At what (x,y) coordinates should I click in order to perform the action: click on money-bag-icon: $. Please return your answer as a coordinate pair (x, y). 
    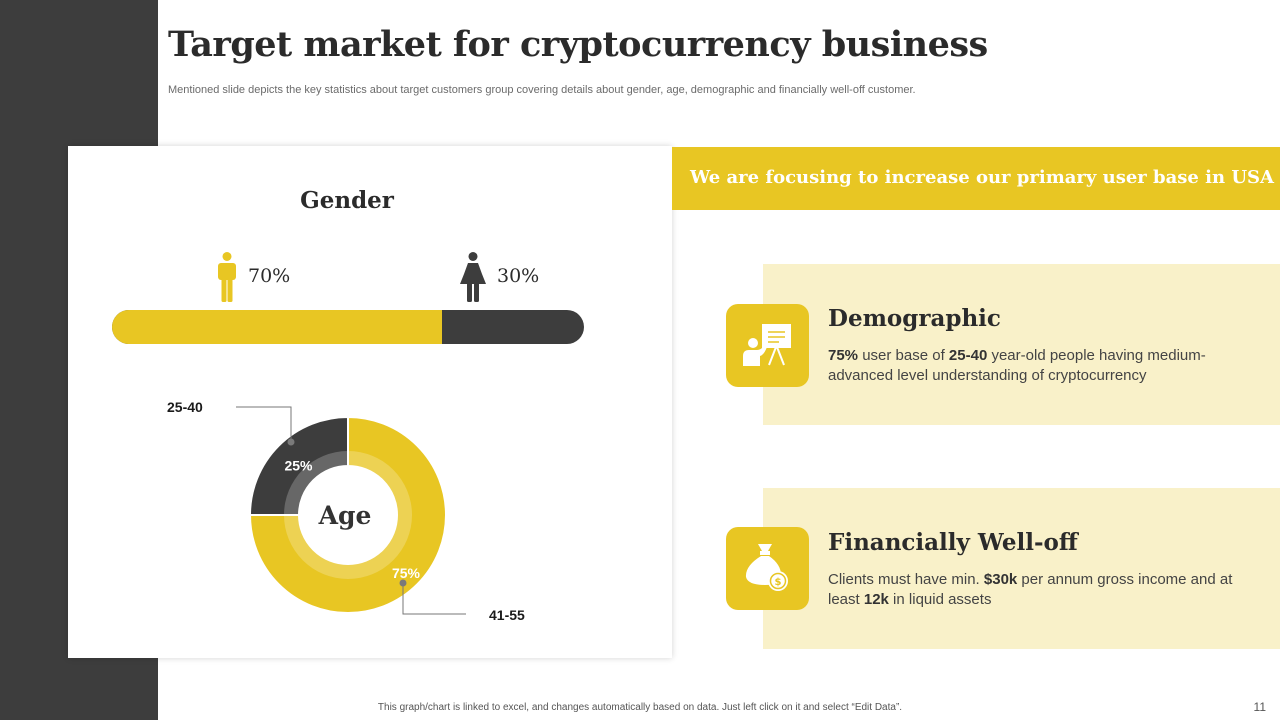
    Looking at the image, I should click on (766, 567).